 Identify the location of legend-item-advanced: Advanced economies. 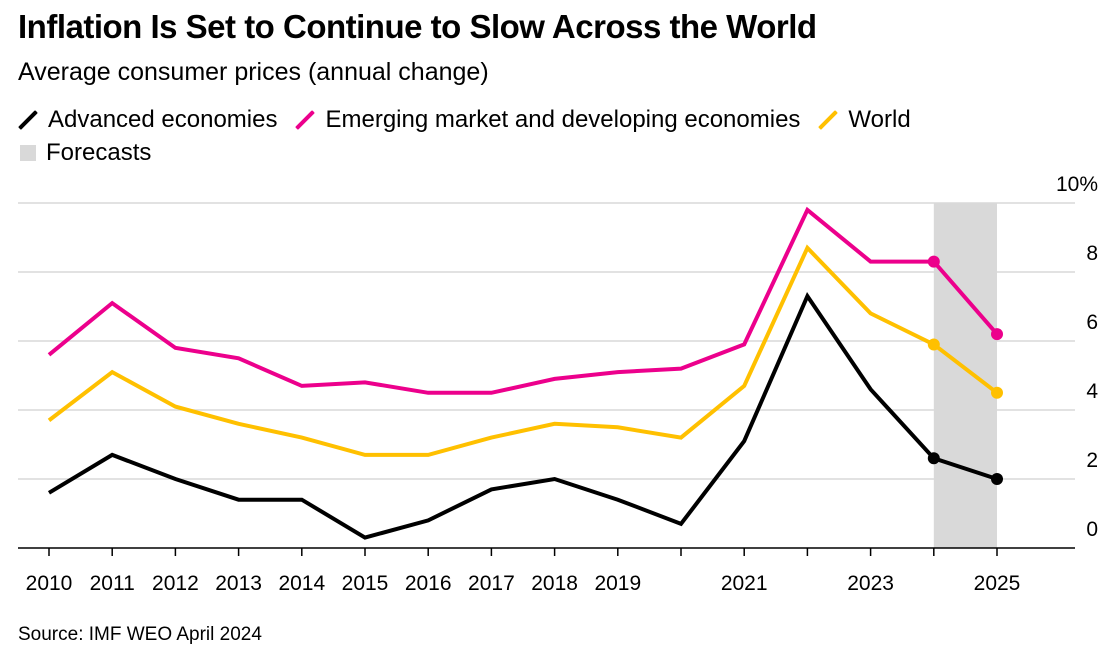
(147, 120).